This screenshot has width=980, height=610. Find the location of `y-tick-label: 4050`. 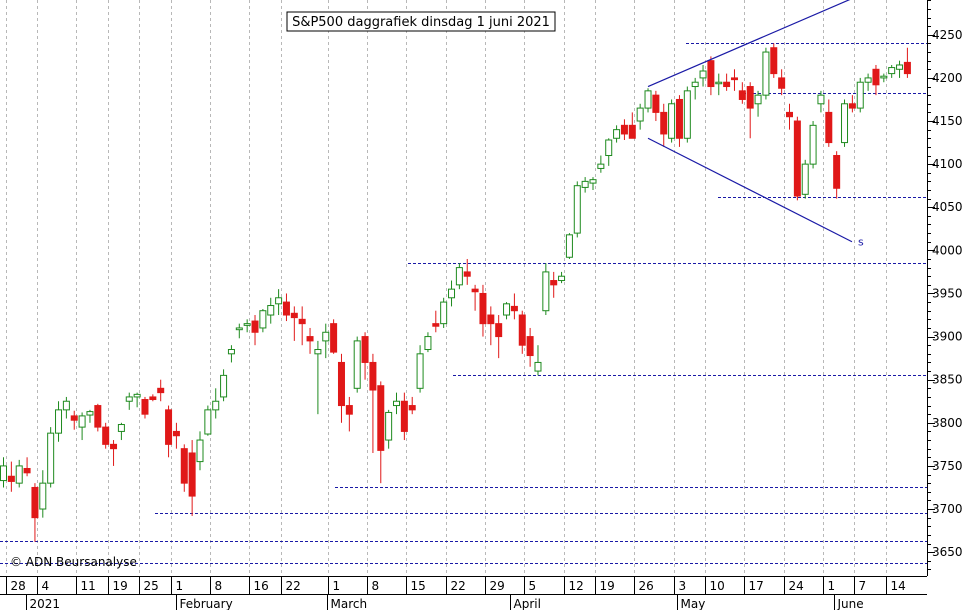

y-tick-label: 4050 is located at coordinates (947, 207).